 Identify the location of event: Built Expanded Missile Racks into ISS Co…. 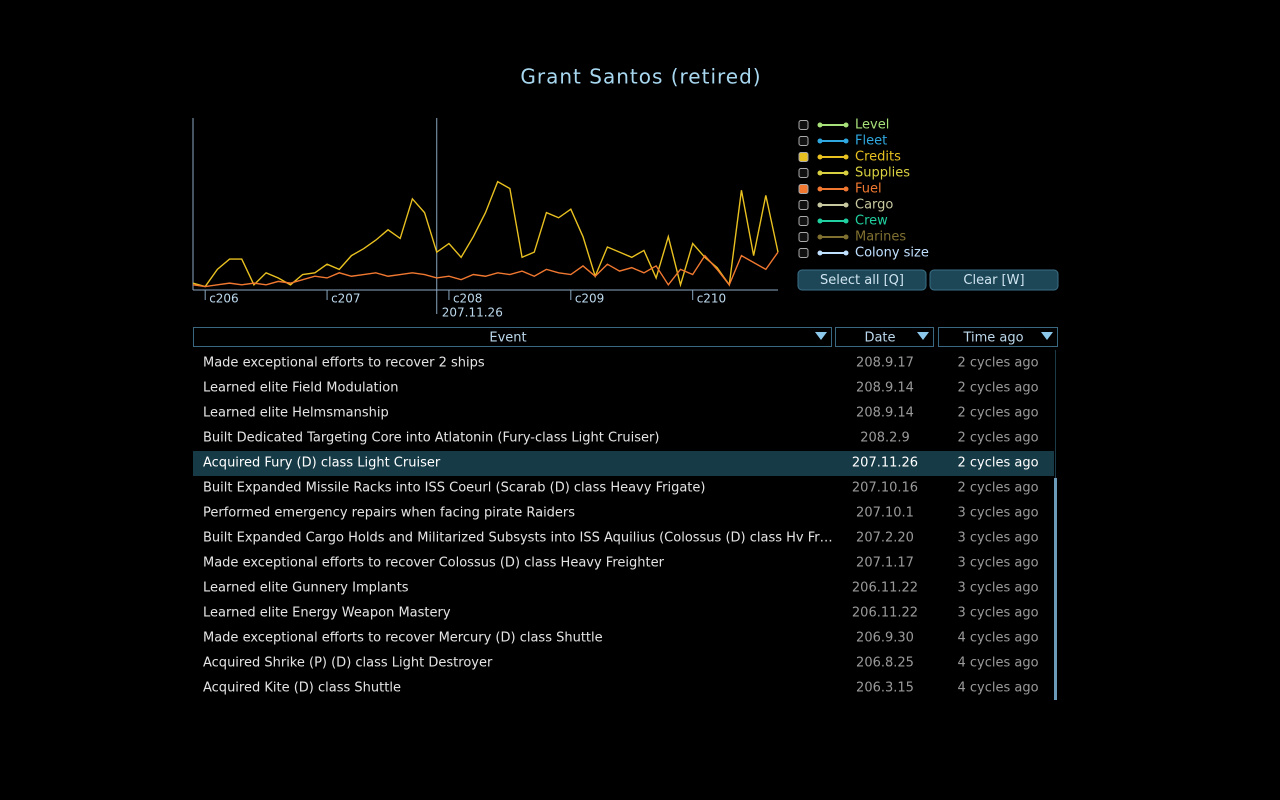
(454, 488).